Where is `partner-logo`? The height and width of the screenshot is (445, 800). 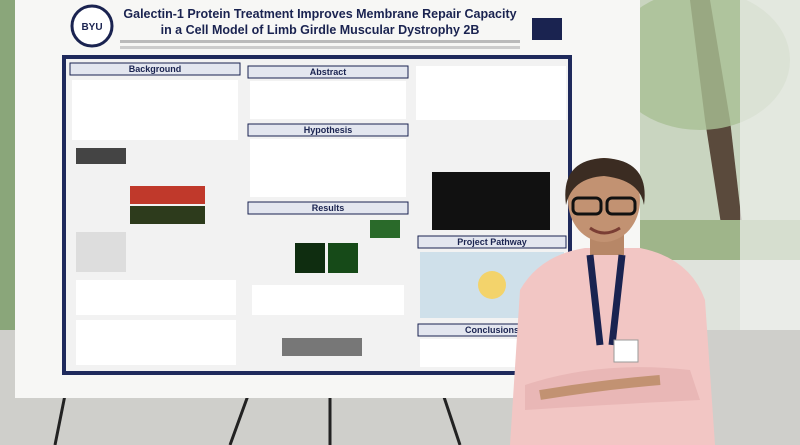
partner-logo is located at coordinates (547, 29).